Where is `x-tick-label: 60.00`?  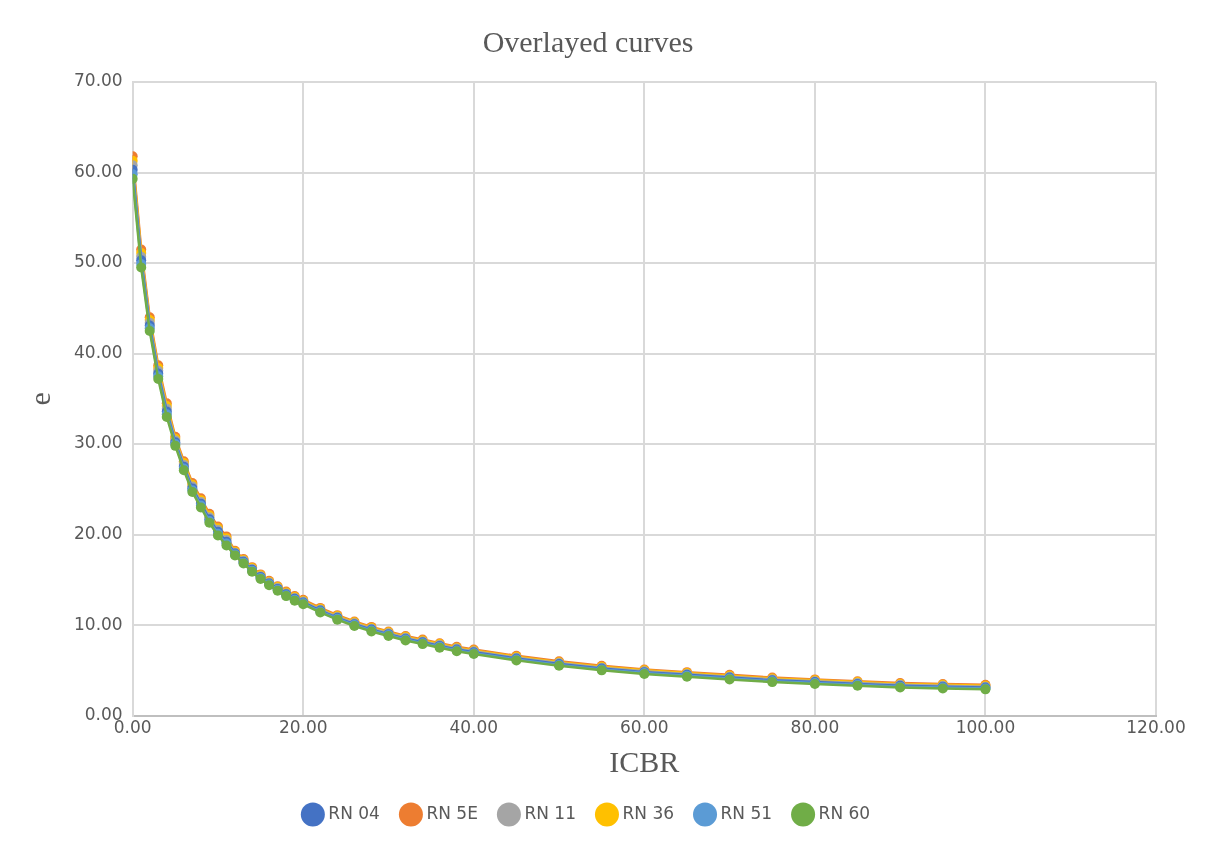 x-tick-label: 60.00 is located at coordinates (644, 727).